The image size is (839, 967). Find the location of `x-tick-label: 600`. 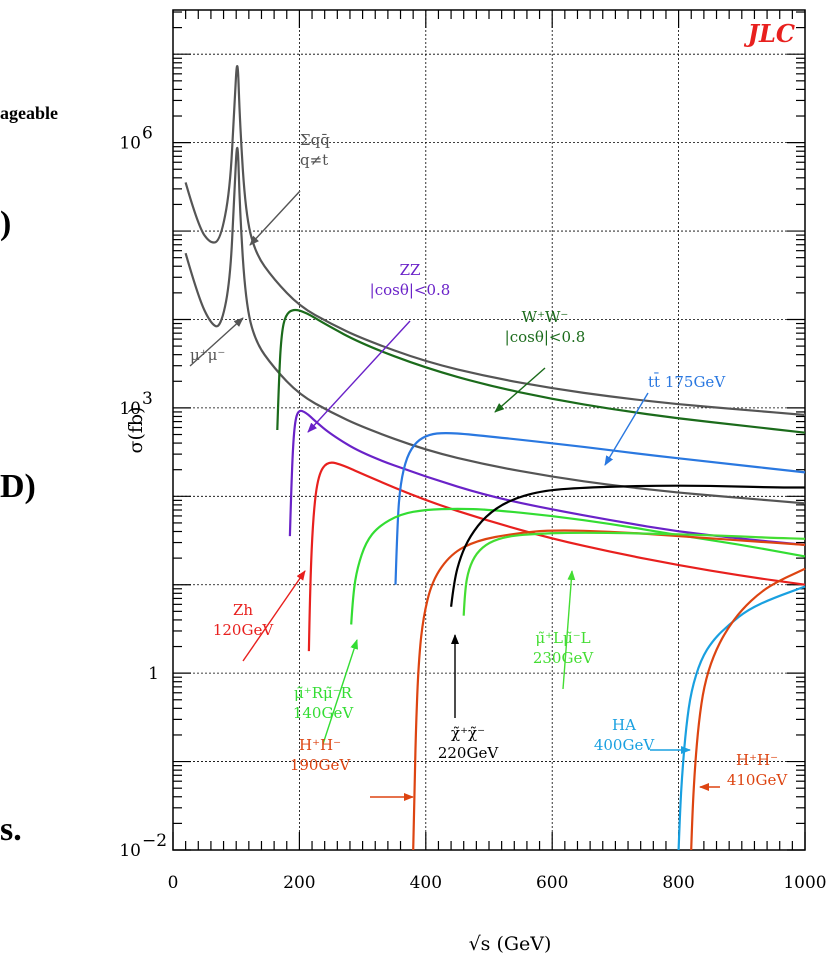

x-tick-label: 600 is located at coordinates (552, 883).